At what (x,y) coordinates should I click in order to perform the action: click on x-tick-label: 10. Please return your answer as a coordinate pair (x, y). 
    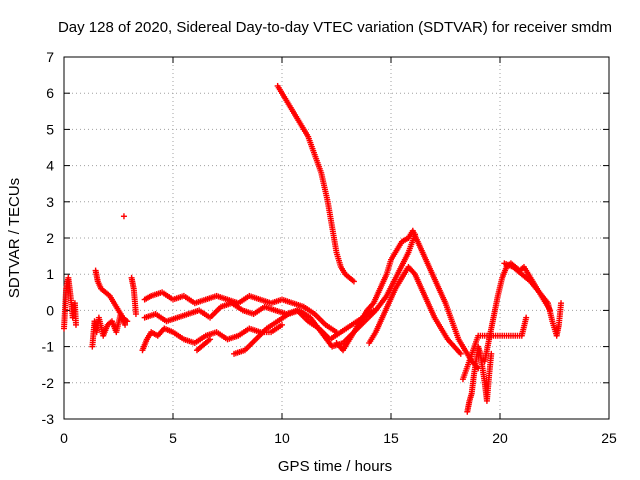
    Looking at the image, I should click on (282, 438).